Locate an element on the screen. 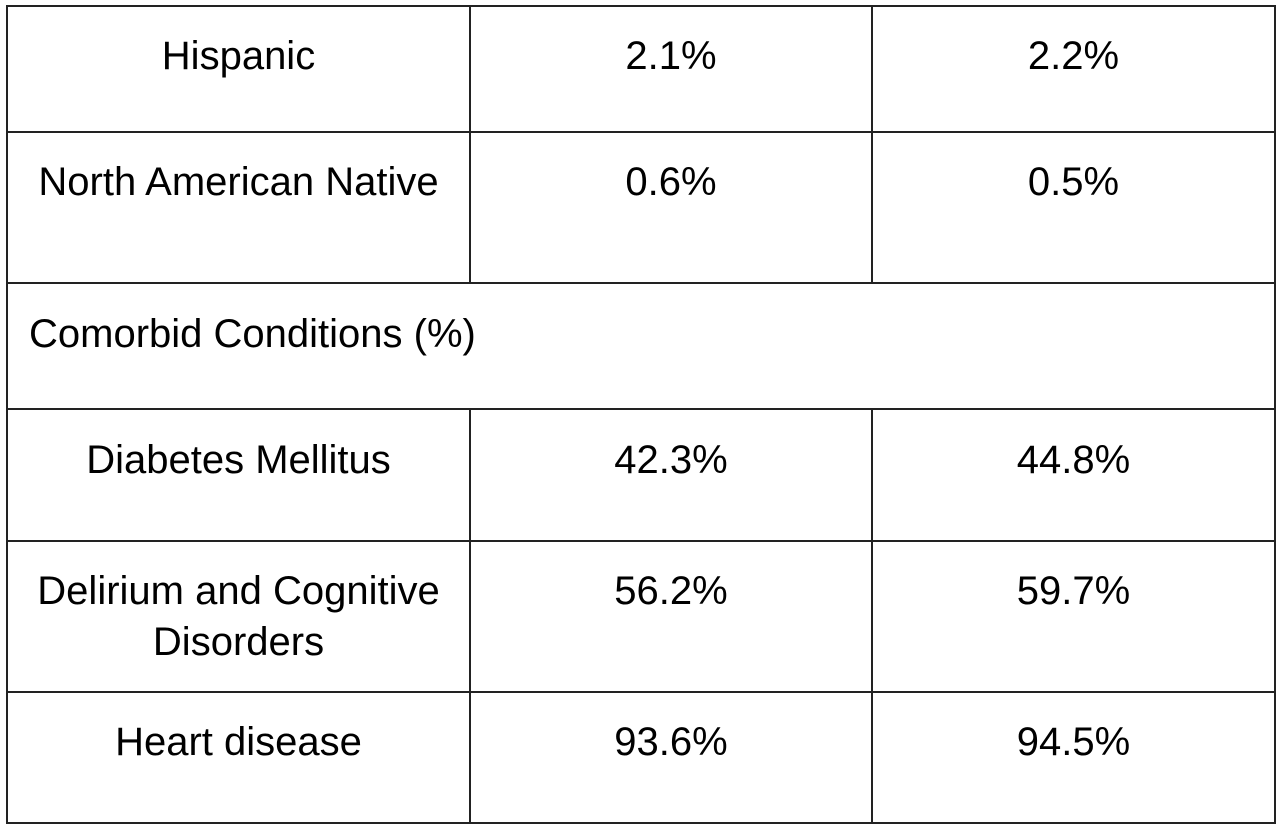 The height and width of the screenshot is (829, 1280). row-label: Hispanic is located at coordinates (238, 69).